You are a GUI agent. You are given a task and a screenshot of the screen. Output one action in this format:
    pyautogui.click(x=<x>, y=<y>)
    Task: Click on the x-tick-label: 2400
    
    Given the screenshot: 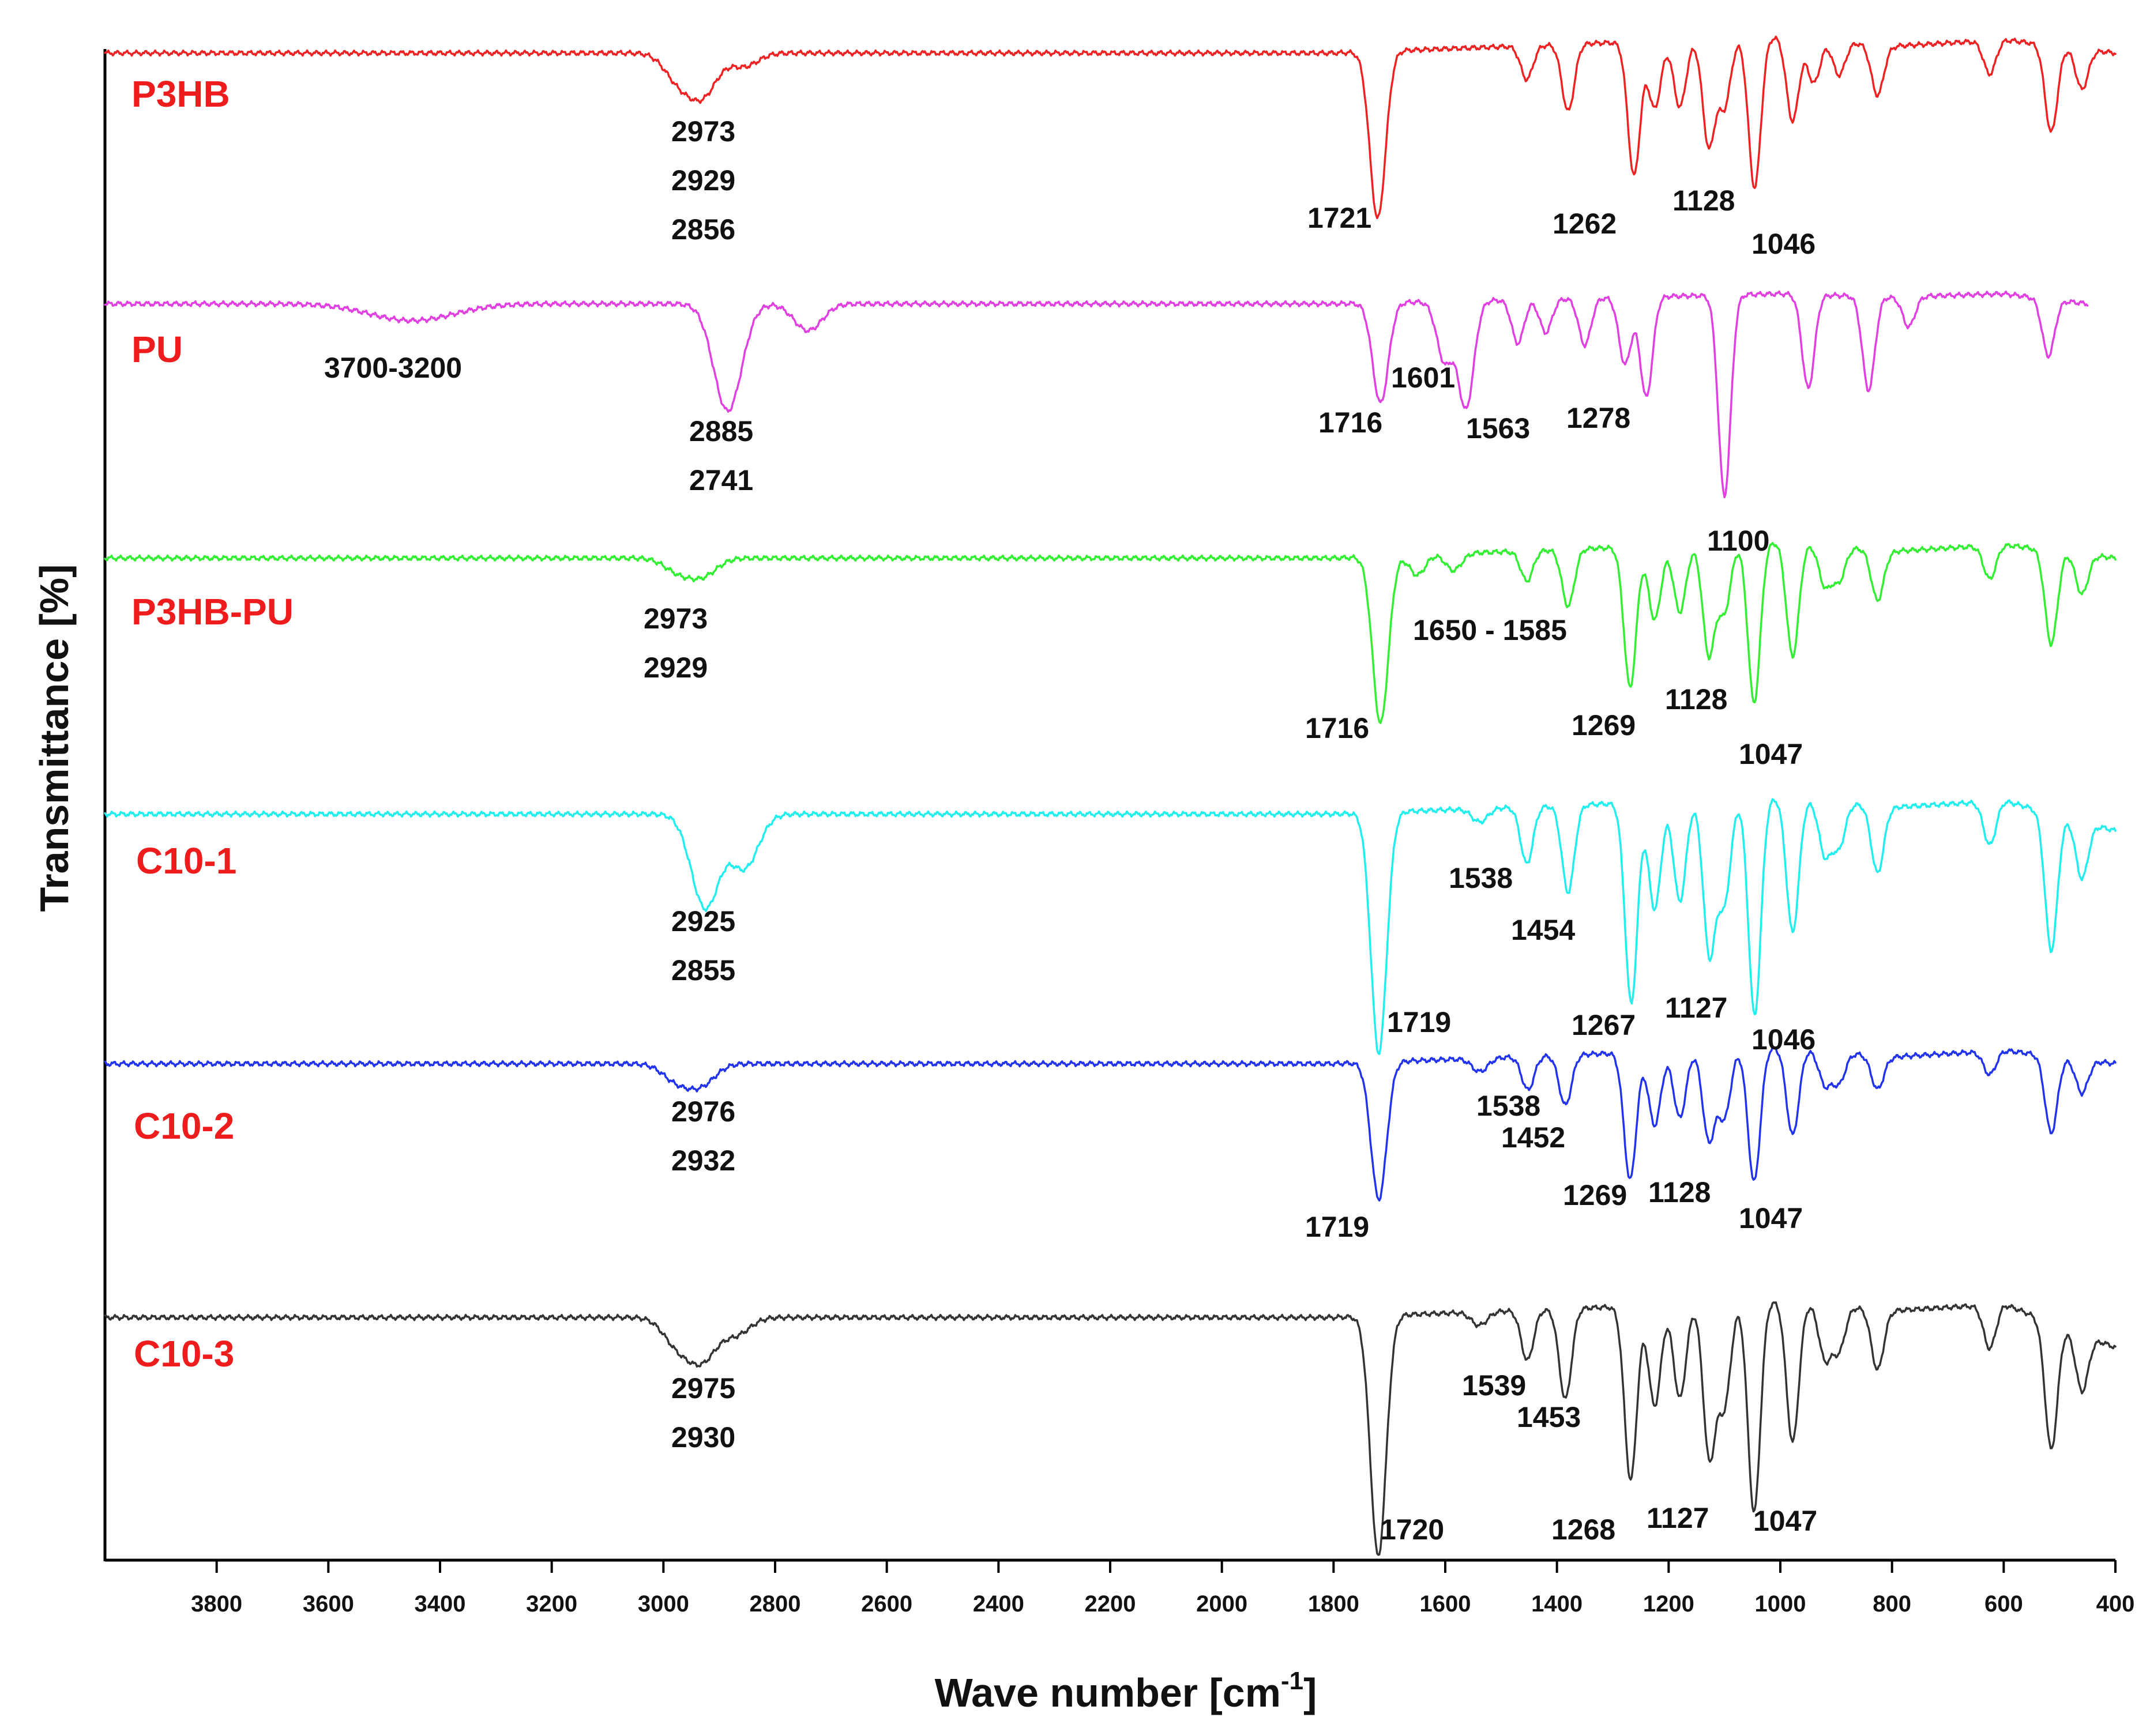 What is the action you would take?
    pyautogui.click(x=998, y=1604)
    